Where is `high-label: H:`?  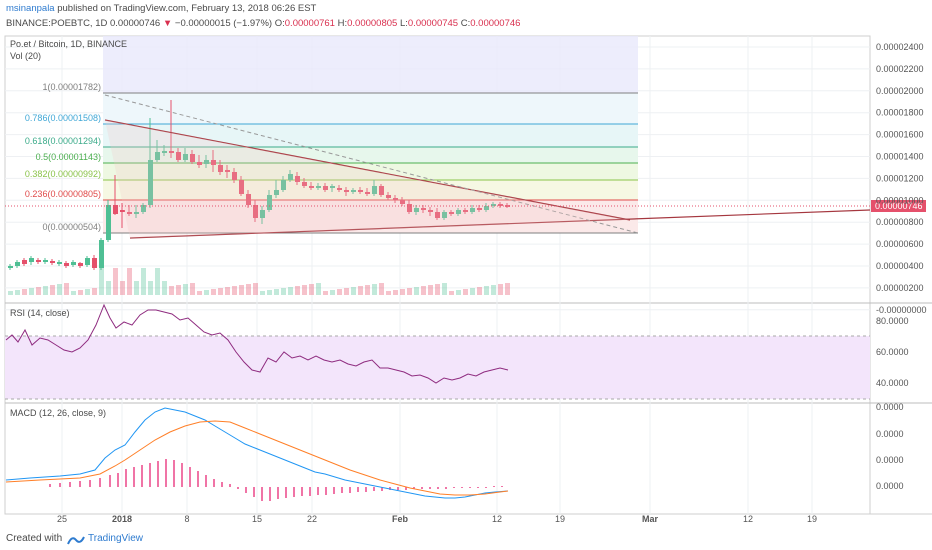
high-label: H: is located at coordinates (342, 23).